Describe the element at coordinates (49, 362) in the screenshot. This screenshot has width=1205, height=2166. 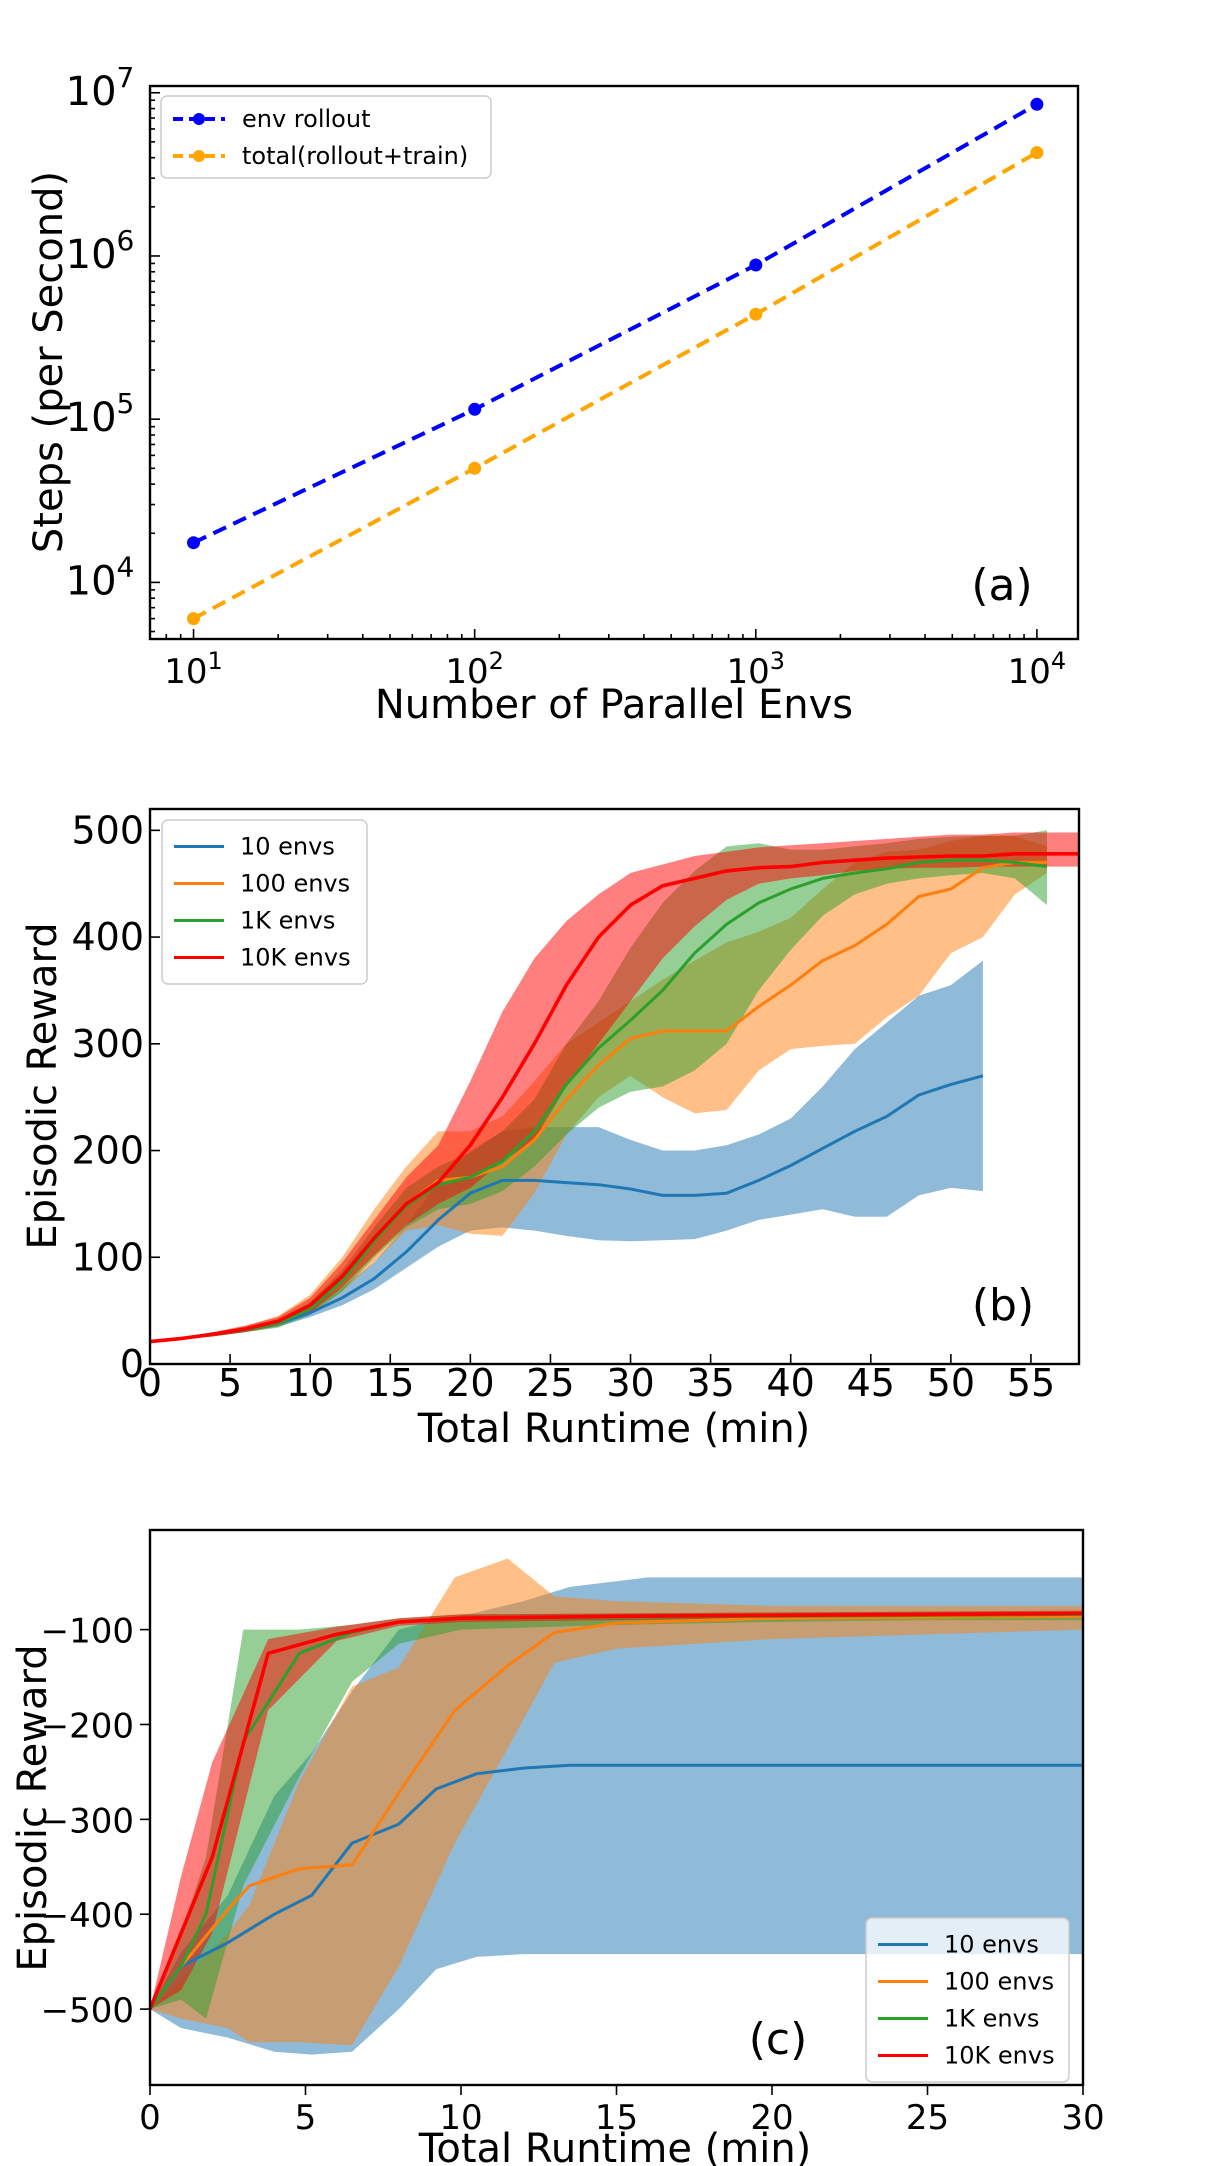
I see `panel-a-y-axis-label: Steps (per Second)` at that location.